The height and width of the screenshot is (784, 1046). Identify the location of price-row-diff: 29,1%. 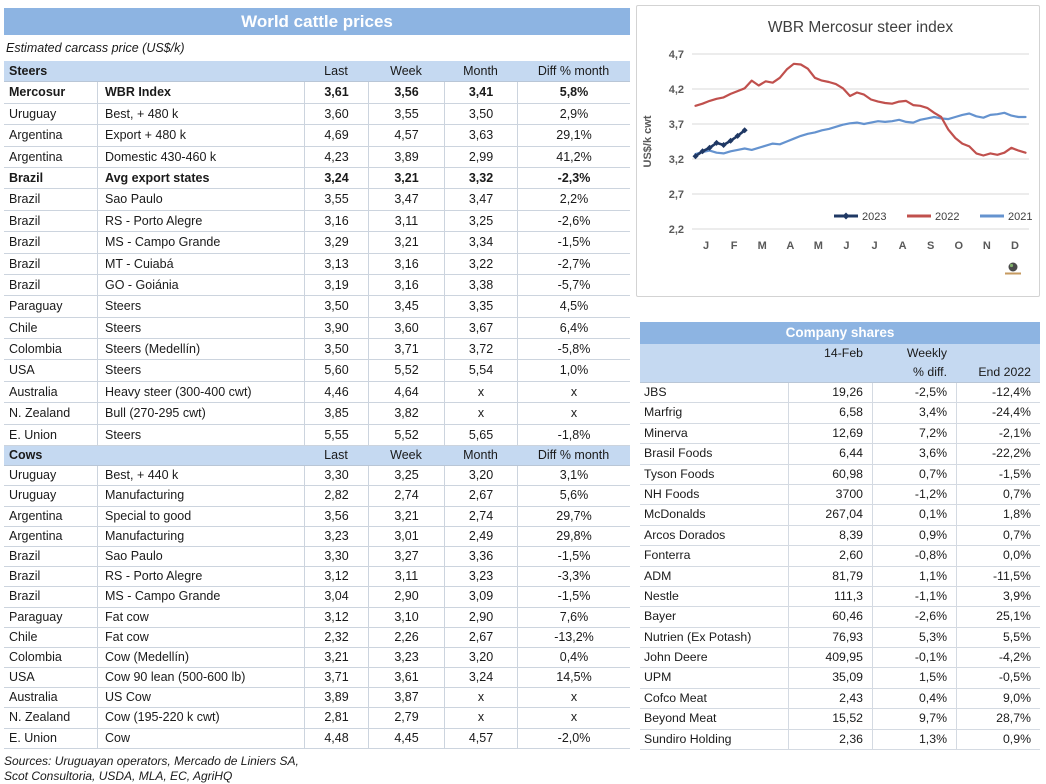
(573, 135).